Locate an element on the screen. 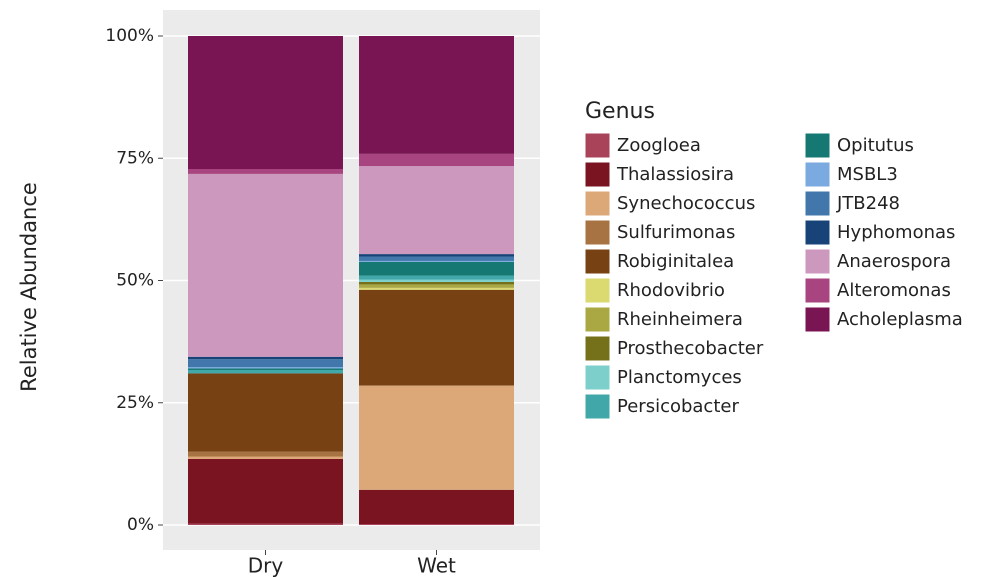 The width and height of the screenshot is (984, 577). legend-label: Acholeplasma is located at coordinates (900, 319).